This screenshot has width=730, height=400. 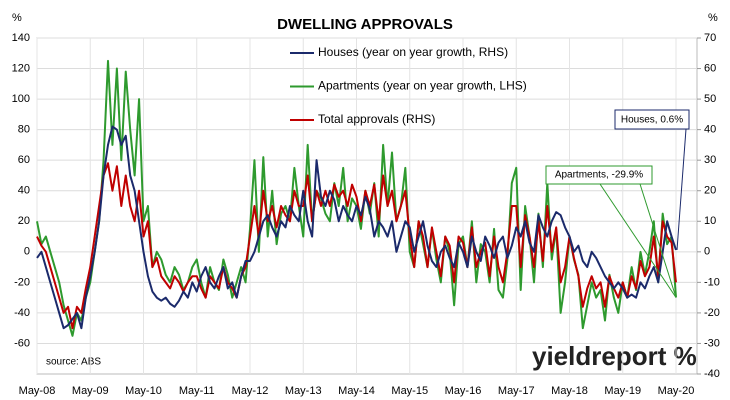 I want to click on y2-tick-label: 70, so click(x=710, y=38).